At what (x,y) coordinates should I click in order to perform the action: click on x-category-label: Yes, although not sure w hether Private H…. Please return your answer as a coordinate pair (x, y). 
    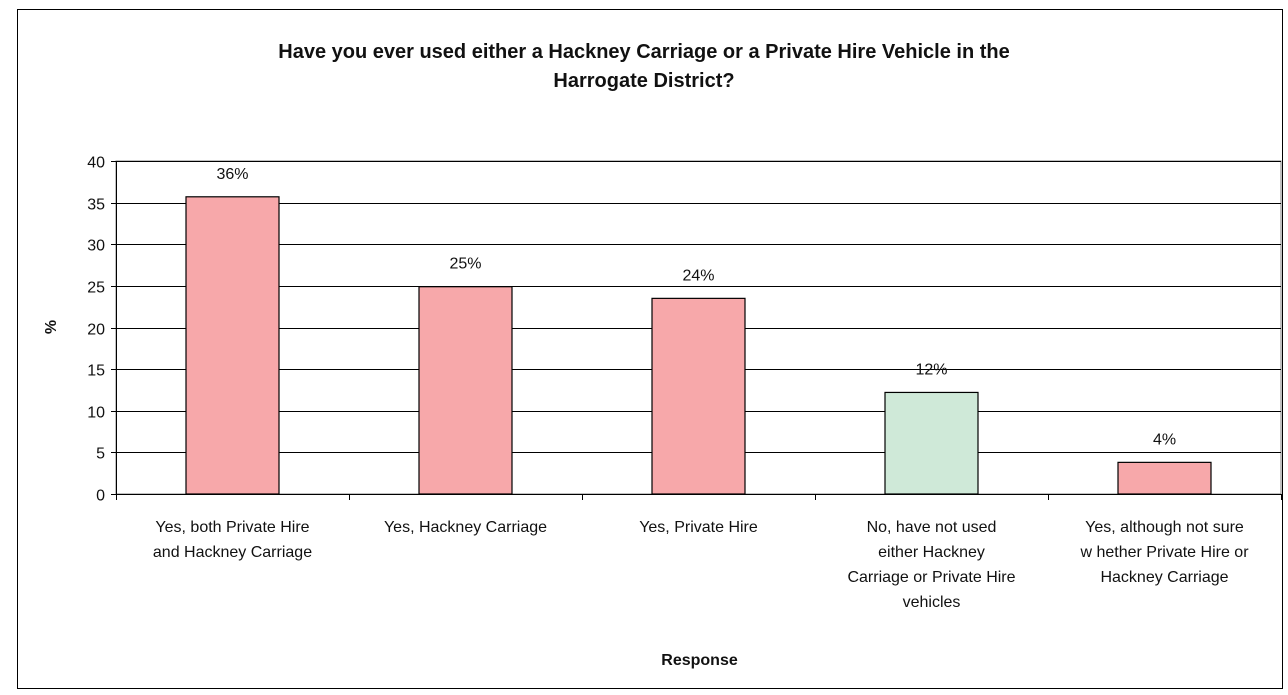
    Looking at the image, I should click on (1164, 552).